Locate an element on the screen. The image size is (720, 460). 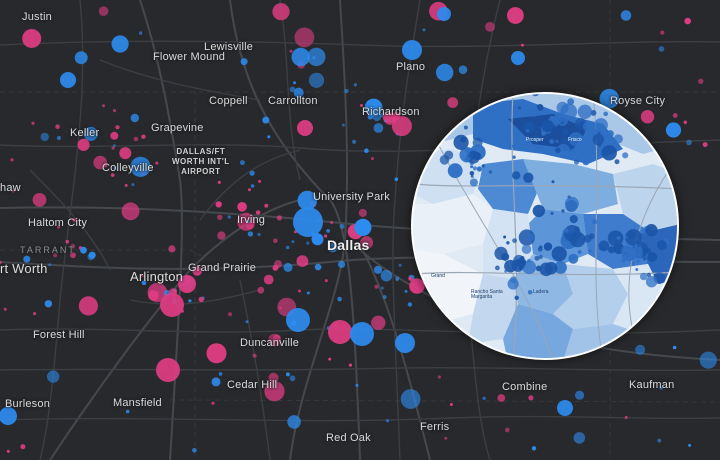
highway is located at coordinates (161, 230).